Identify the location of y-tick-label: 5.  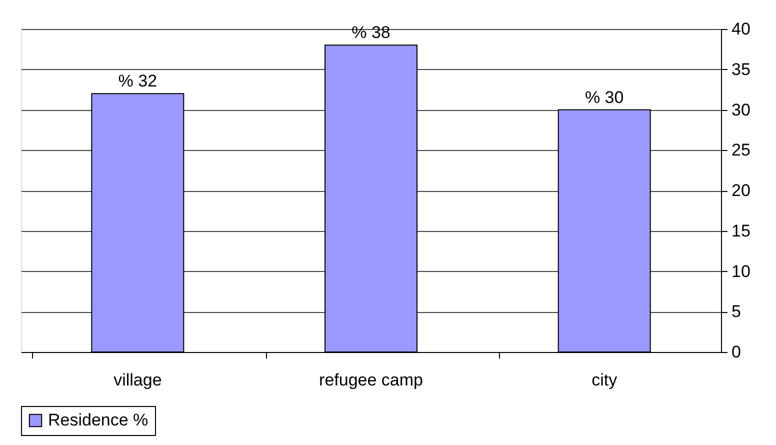
(736, 312).